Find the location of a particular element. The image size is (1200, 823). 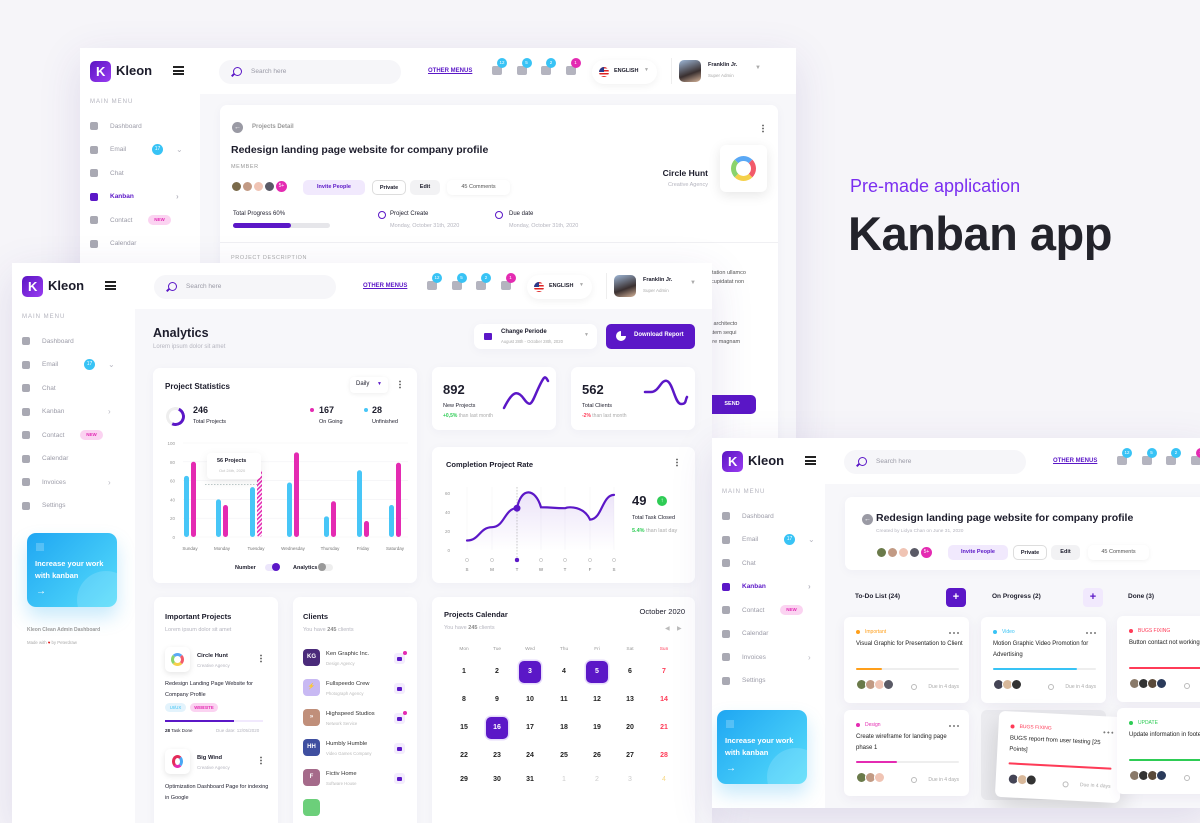

calendar-day: 27 is located at coordinates (630, 756).